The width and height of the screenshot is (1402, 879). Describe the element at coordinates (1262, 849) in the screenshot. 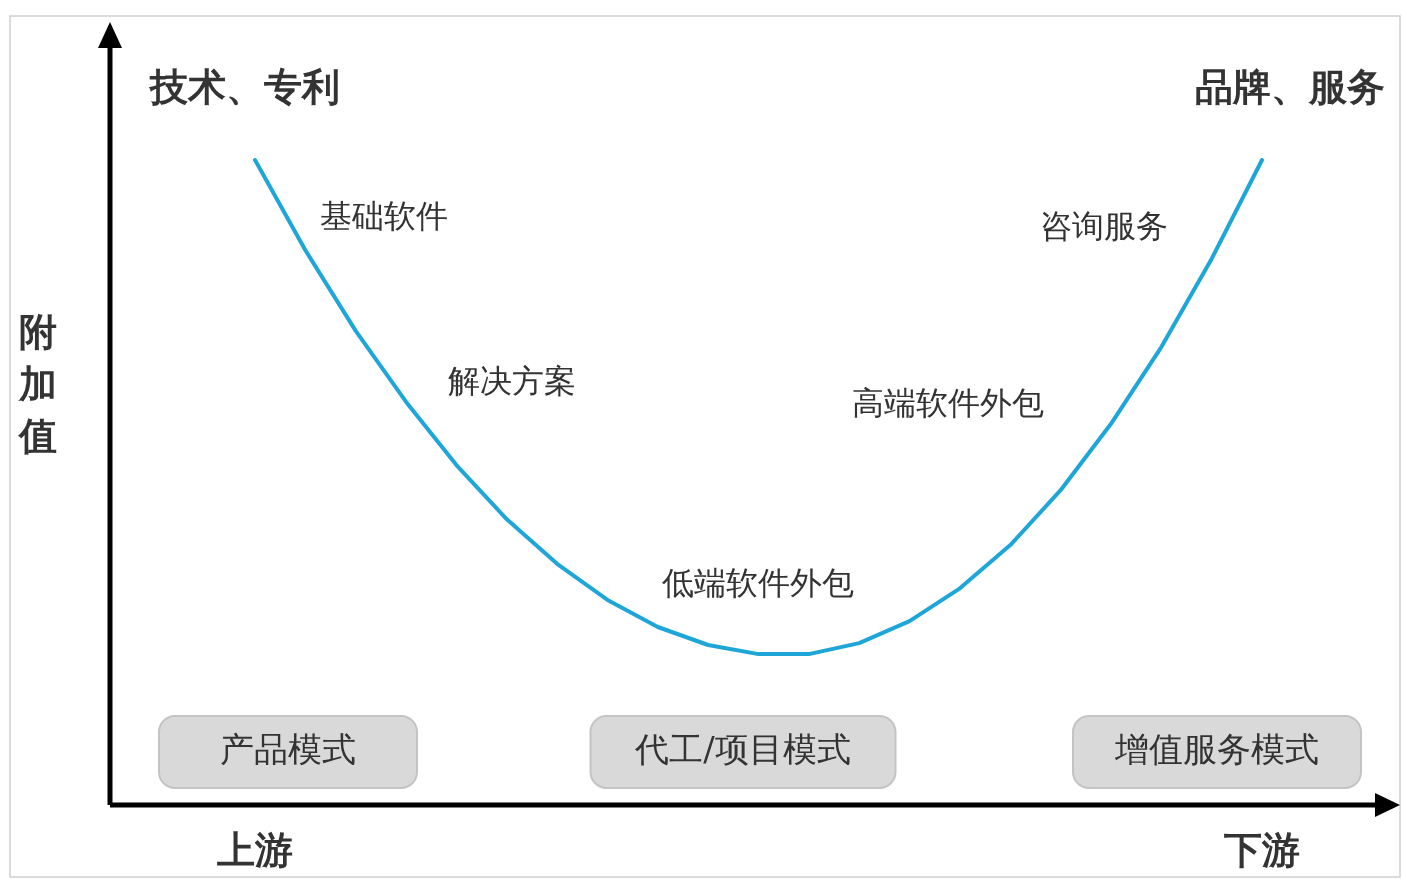

I see `x-tick-label: 下游` at that location.